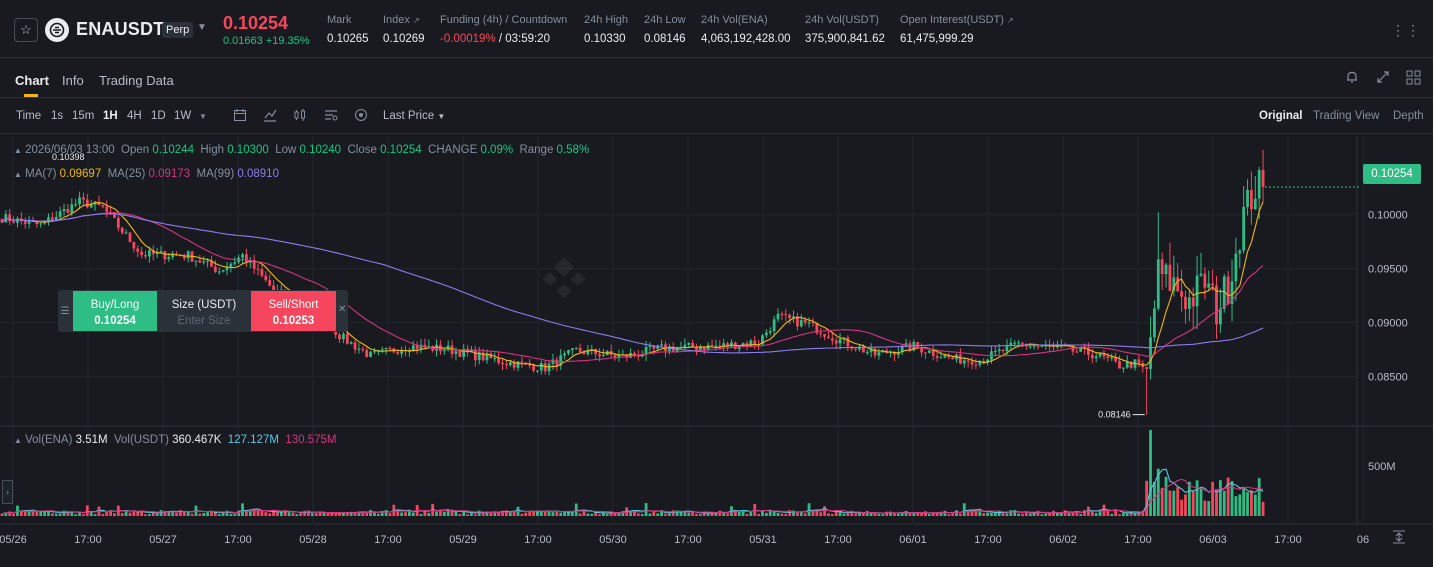  I want to click on sell-short-button: Sell/Short 0.10253, so click(293, 311).